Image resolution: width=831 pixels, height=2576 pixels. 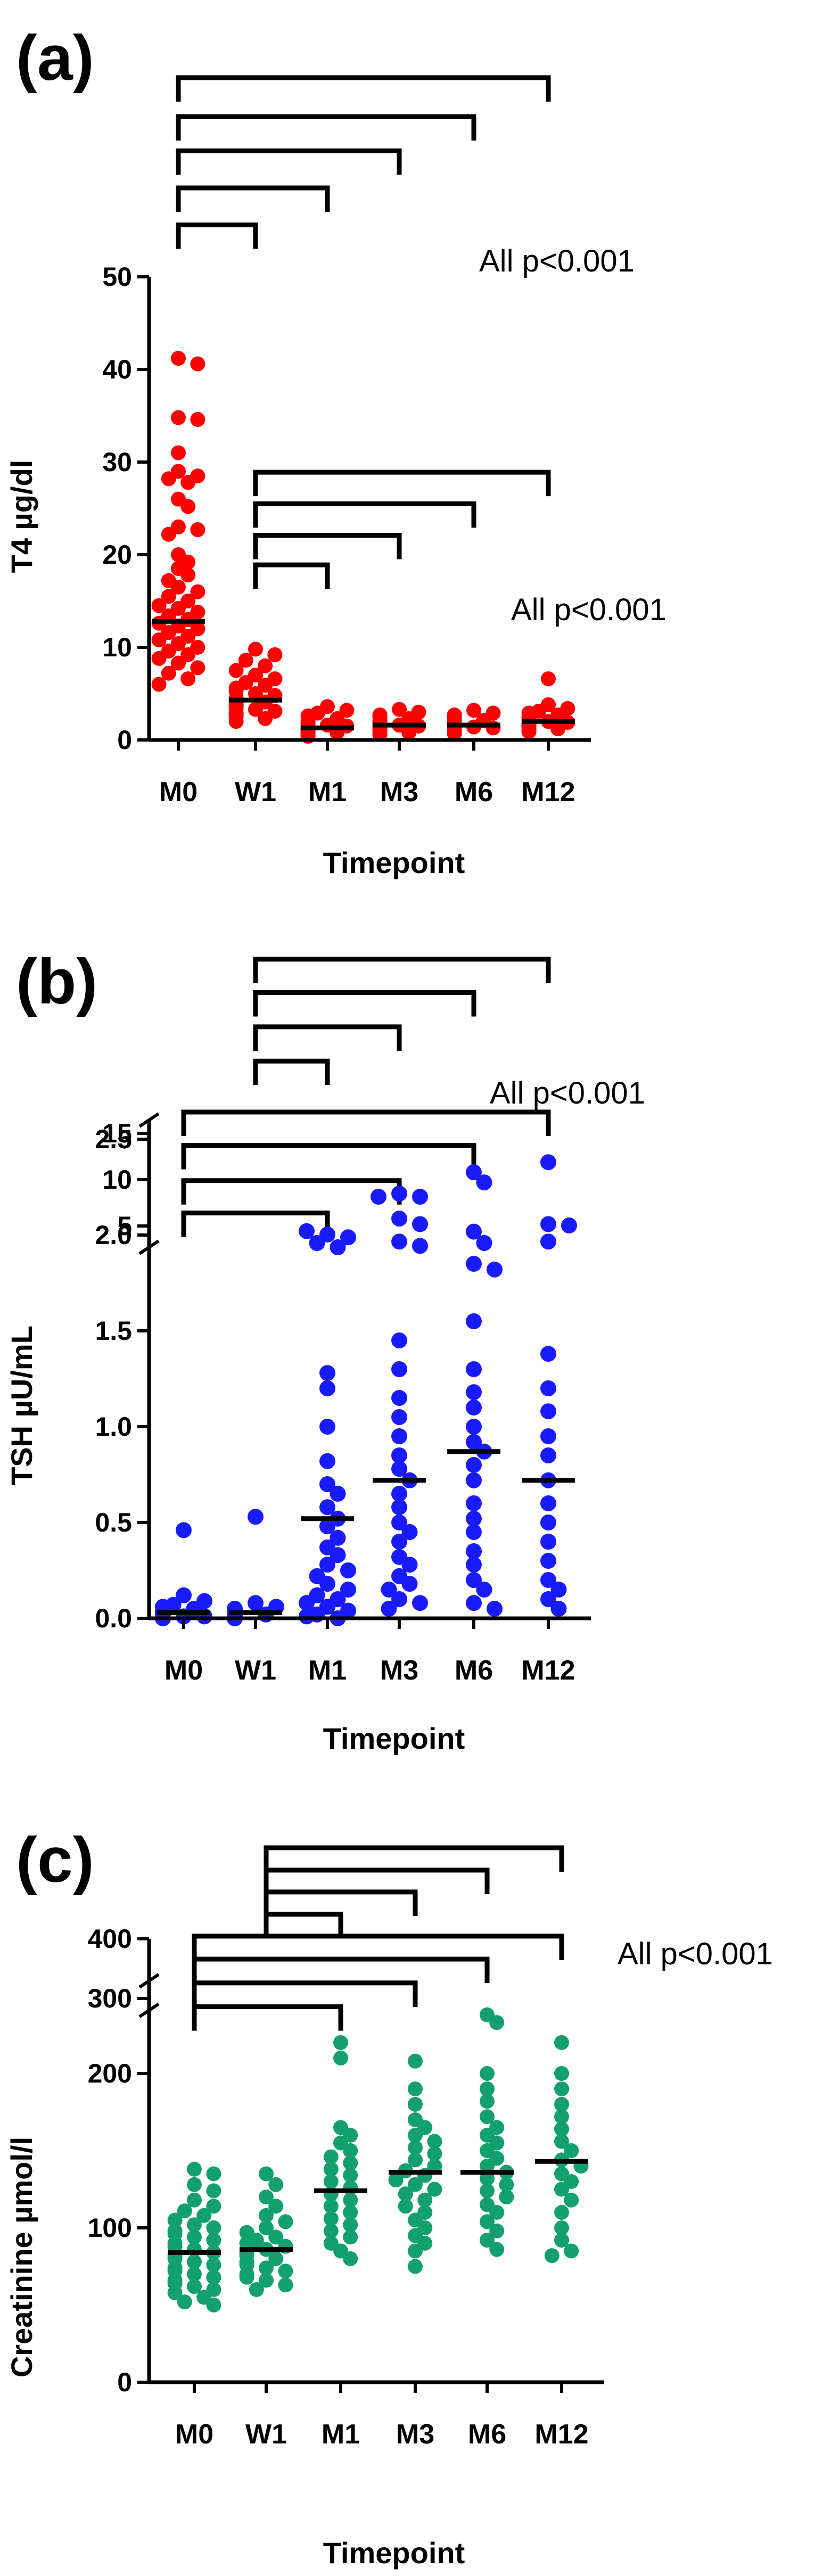 What do you see at coordinates (378, 2159) in the screenshot?
I see `data-points-c` at bounding box center [378, 2159].